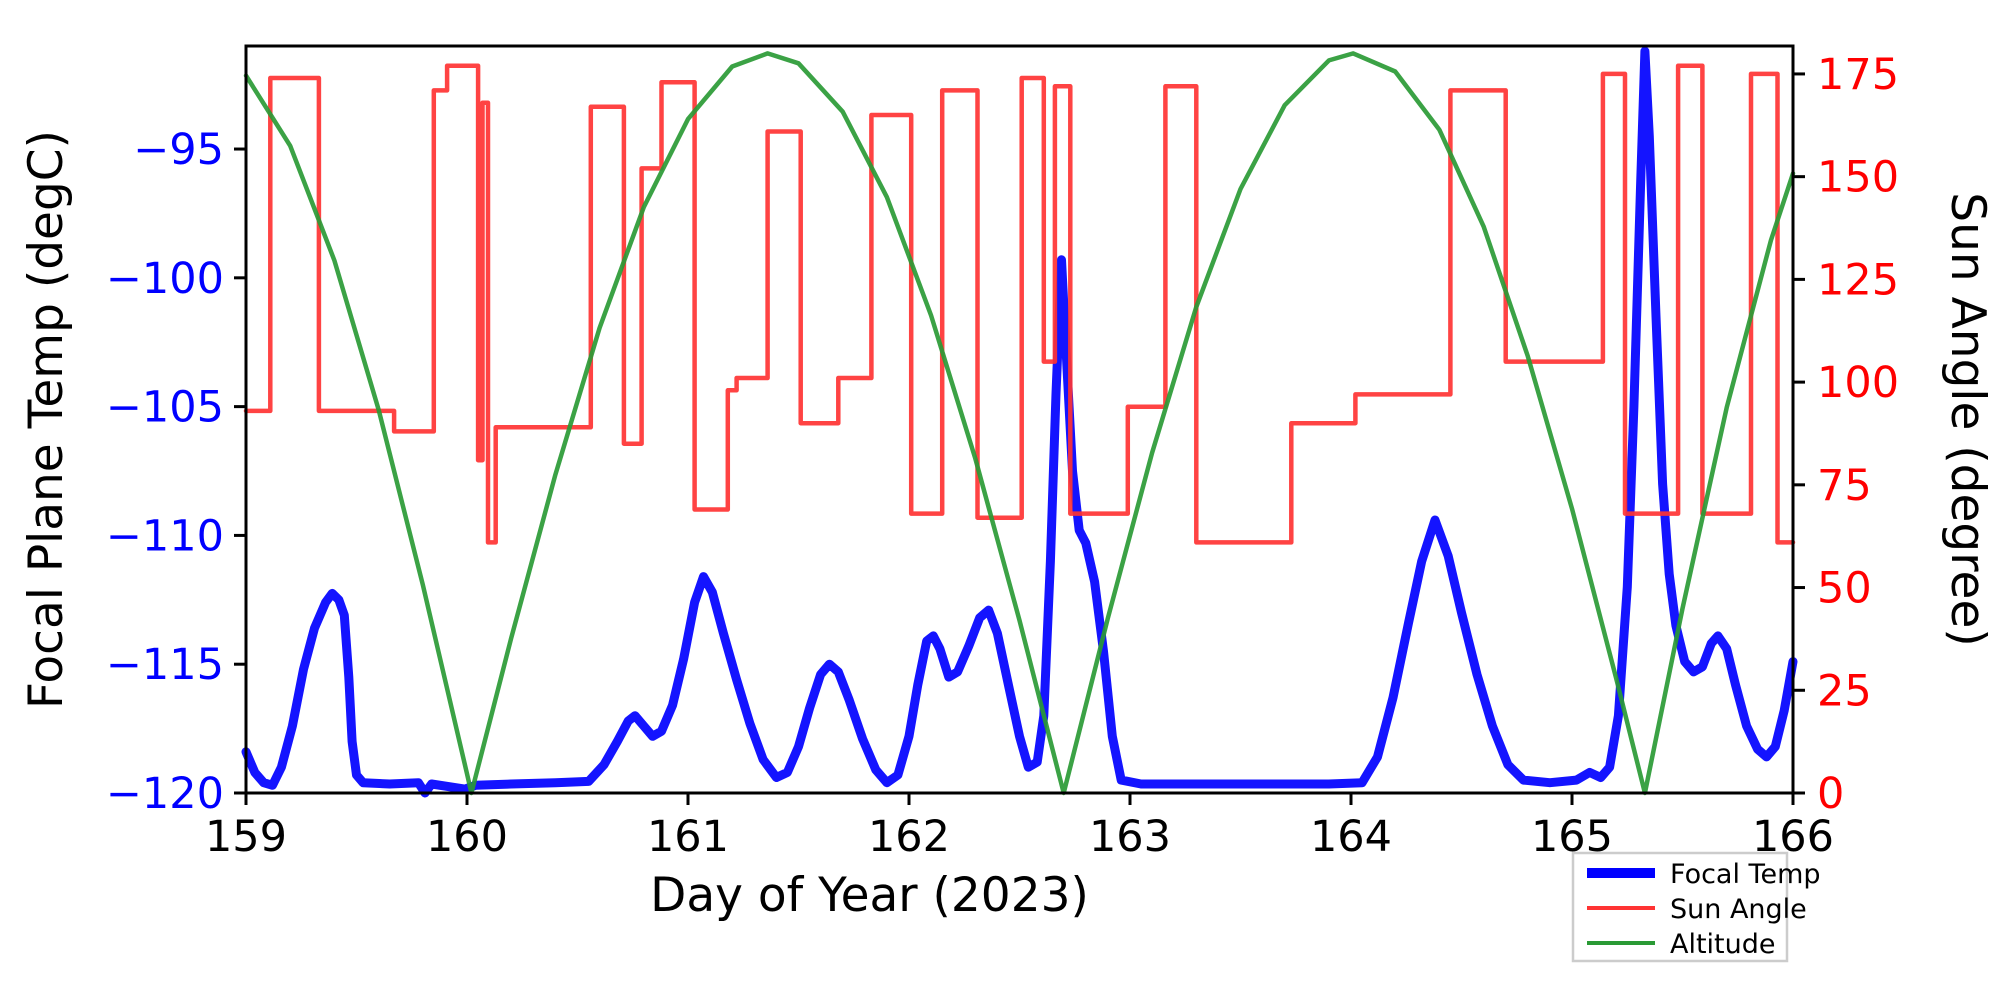 Image resolution: width=2000 pixels, height=1000 pixels. Describe the element at coordinates (165, 665) in the screenshot. I see `y-left-tick-label: −115` at that location.